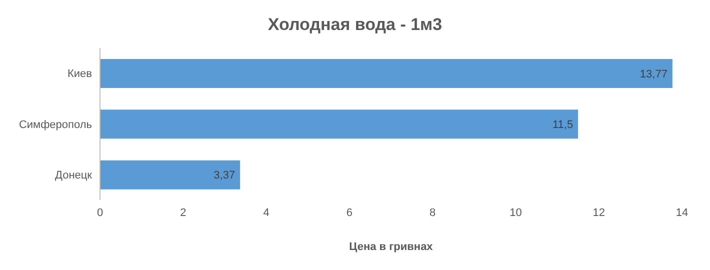 The image size is (710, 270). Describe the element at coordinates (79, 74) in the screenshot. I see `y-tick-label: Киев` at that location.